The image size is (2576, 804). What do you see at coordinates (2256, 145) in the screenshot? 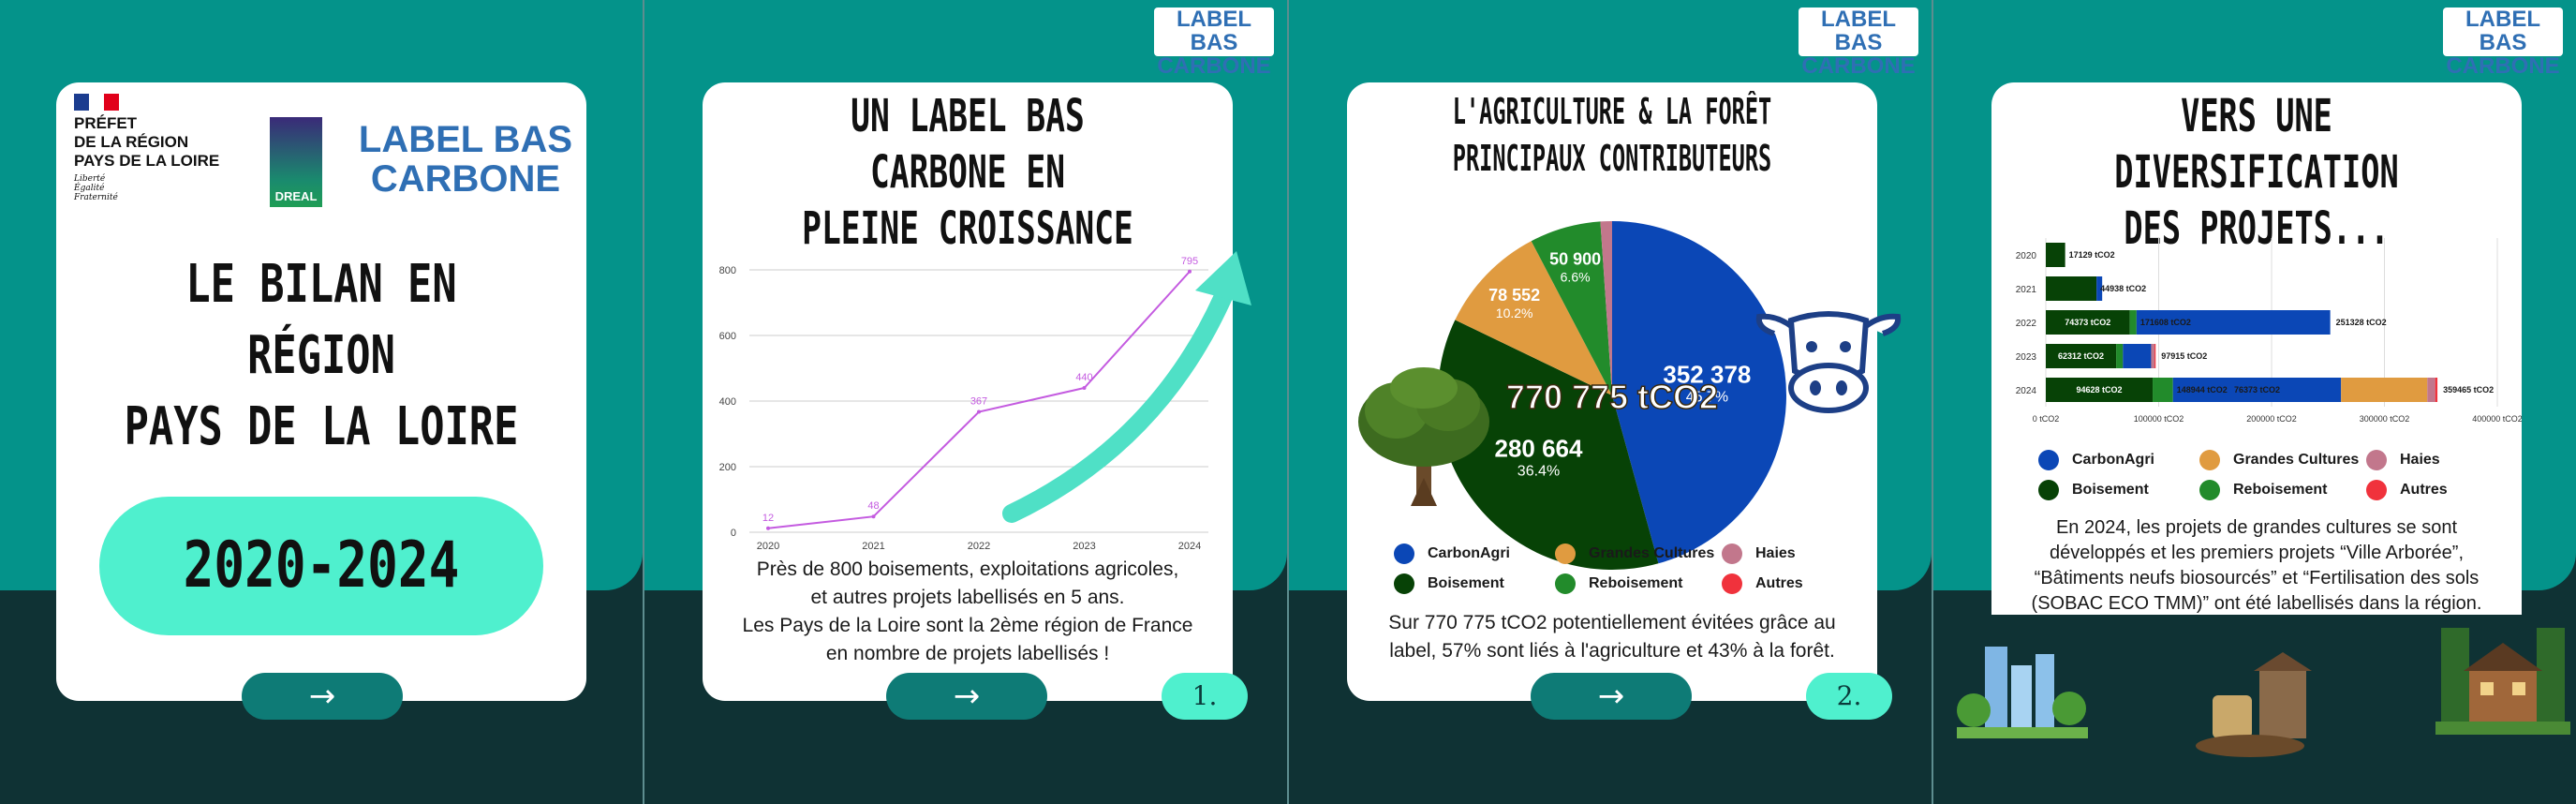
I see `diversification-title-line: VERS UNE DIVERSIFICATION` at bounding box center [2256, 145].